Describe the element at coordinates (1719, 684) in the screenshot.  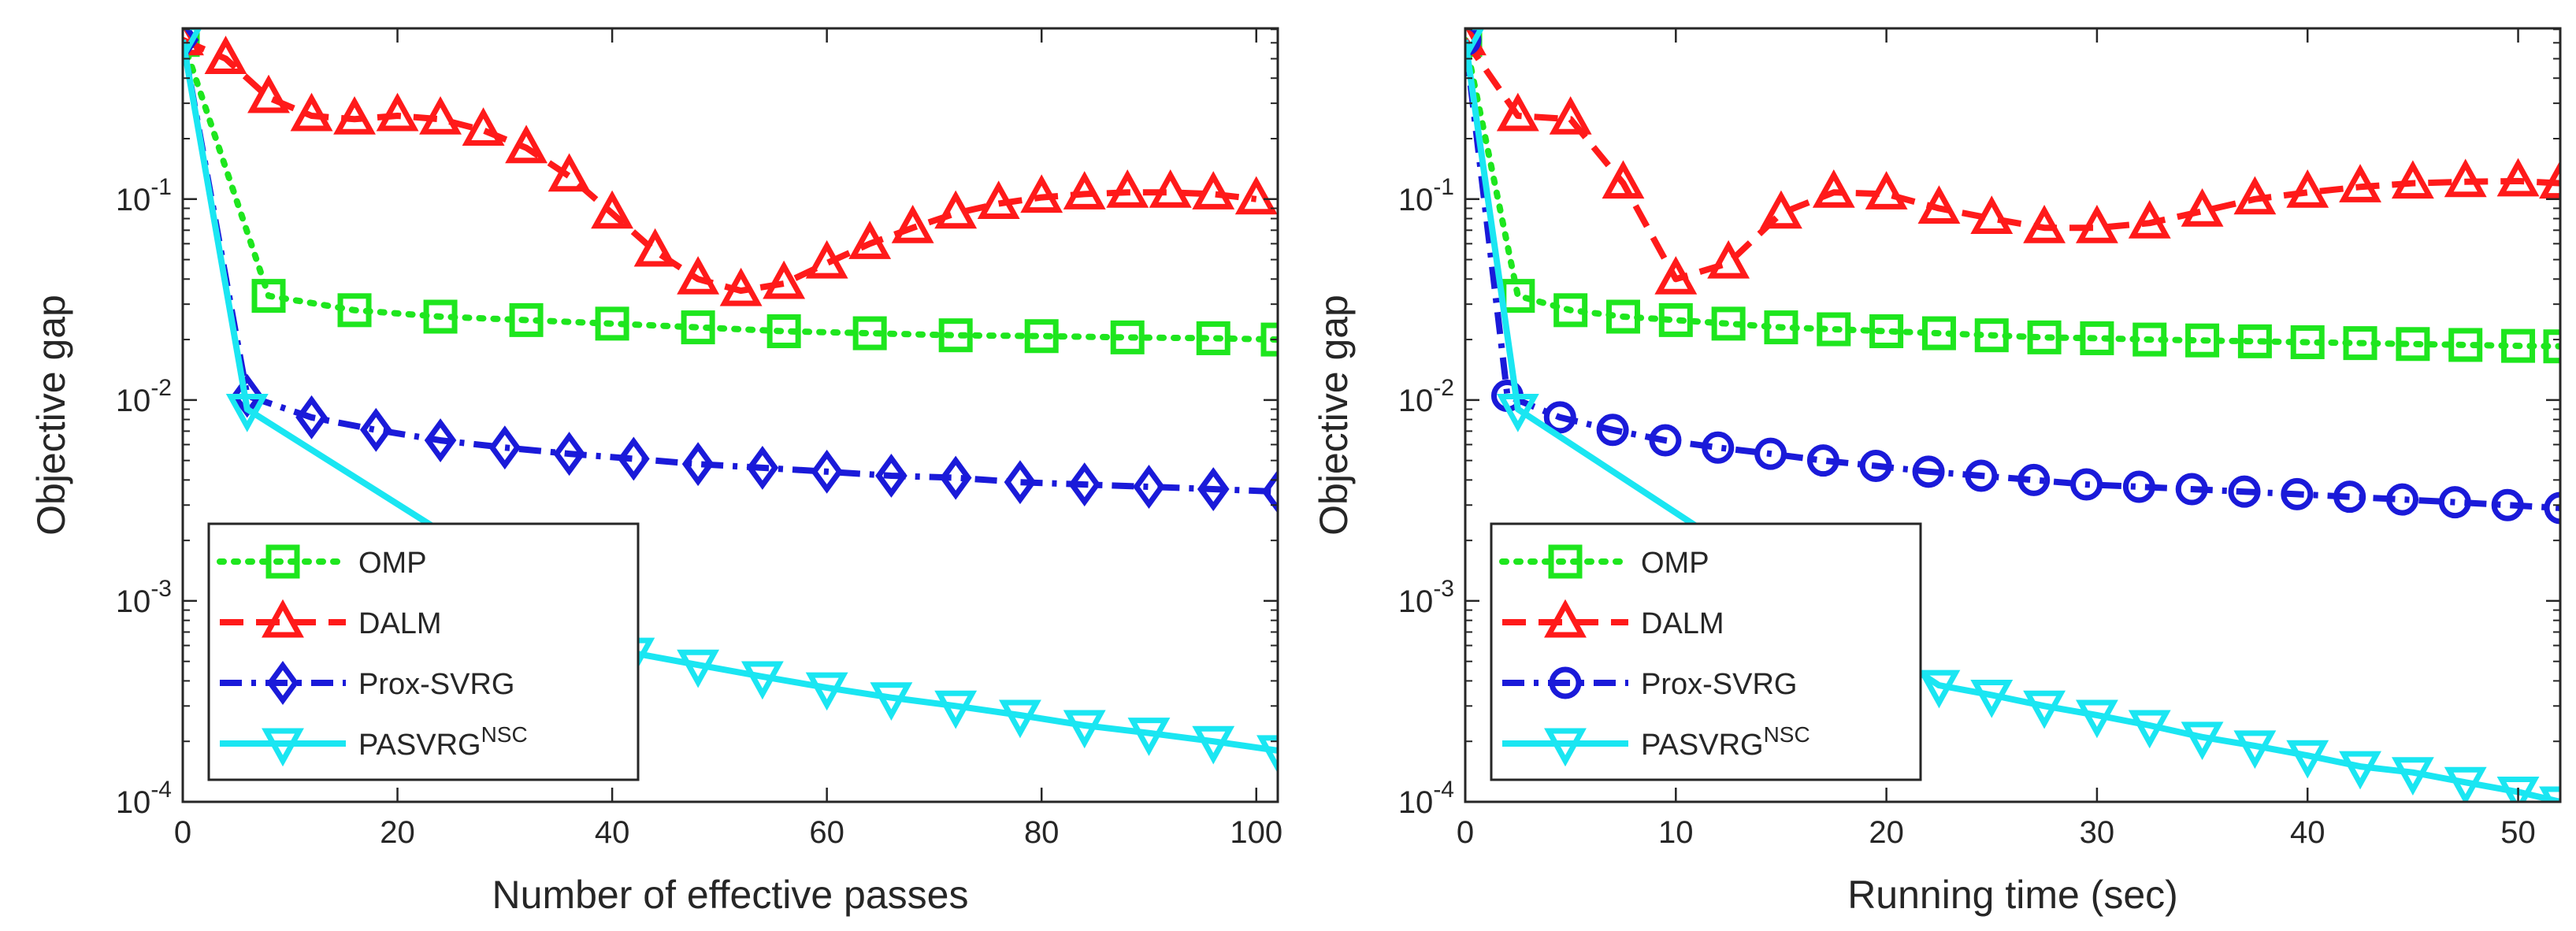
I see `legend-label: Prox-SVRG` at that location.